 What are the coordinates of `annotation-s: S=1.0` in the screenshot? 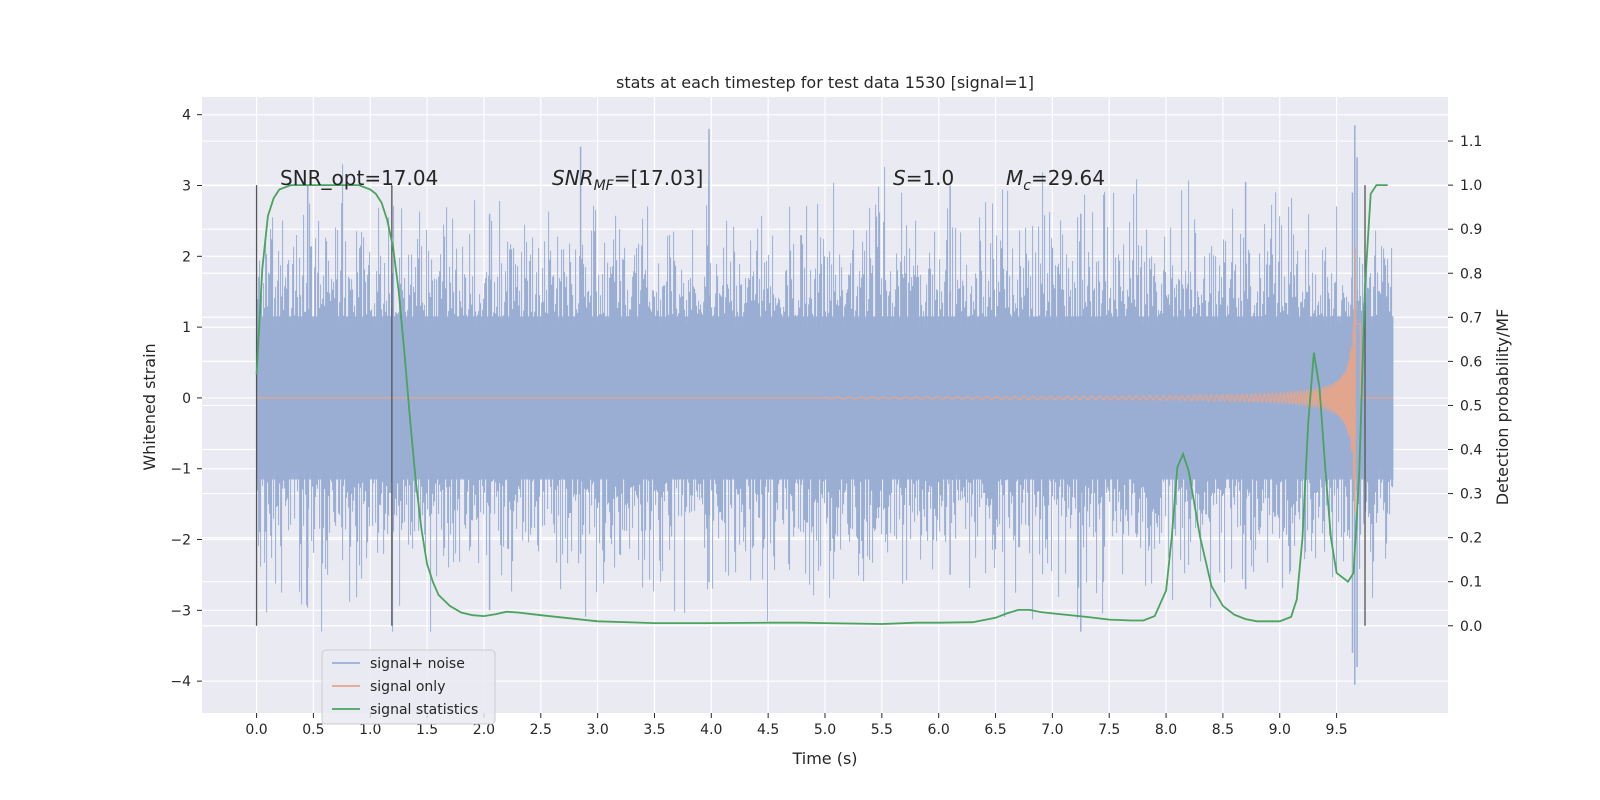 It's located at (923, 178).